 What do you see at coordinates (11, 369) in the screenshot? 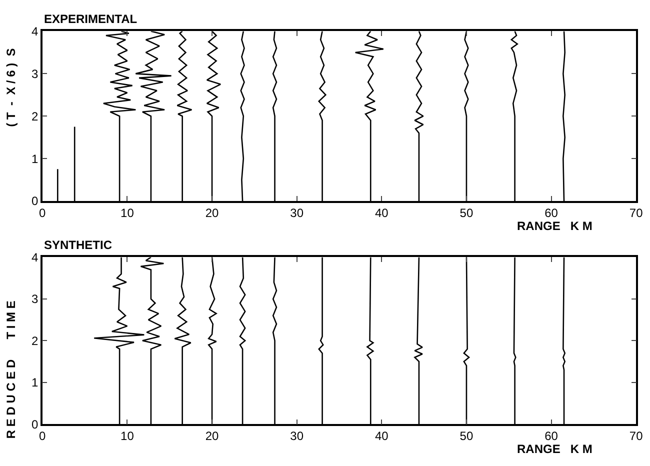
I see `y-axis-title: R E D U C E D T I M E` at bounding box center [11, 369].